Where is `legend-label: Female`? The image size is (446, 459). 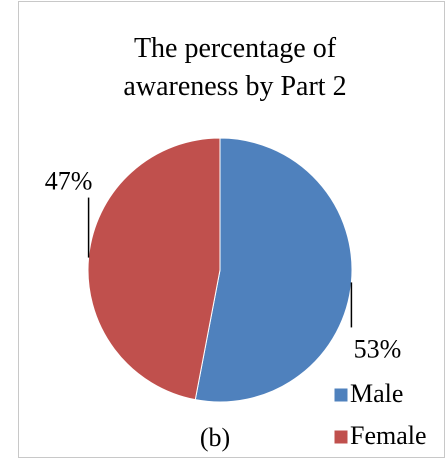
legend-label: Female is located at coordinates (388, 435).